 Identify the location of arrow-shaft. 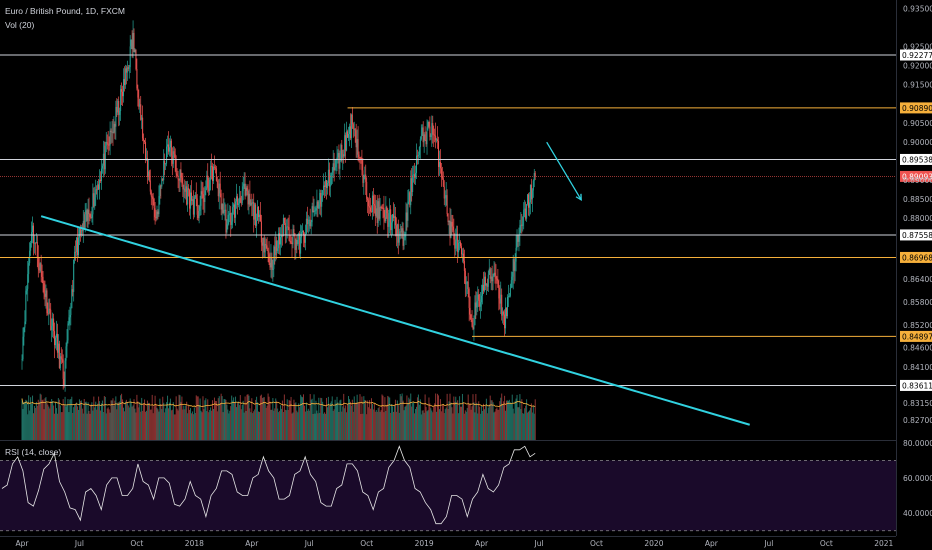
(564, 171).